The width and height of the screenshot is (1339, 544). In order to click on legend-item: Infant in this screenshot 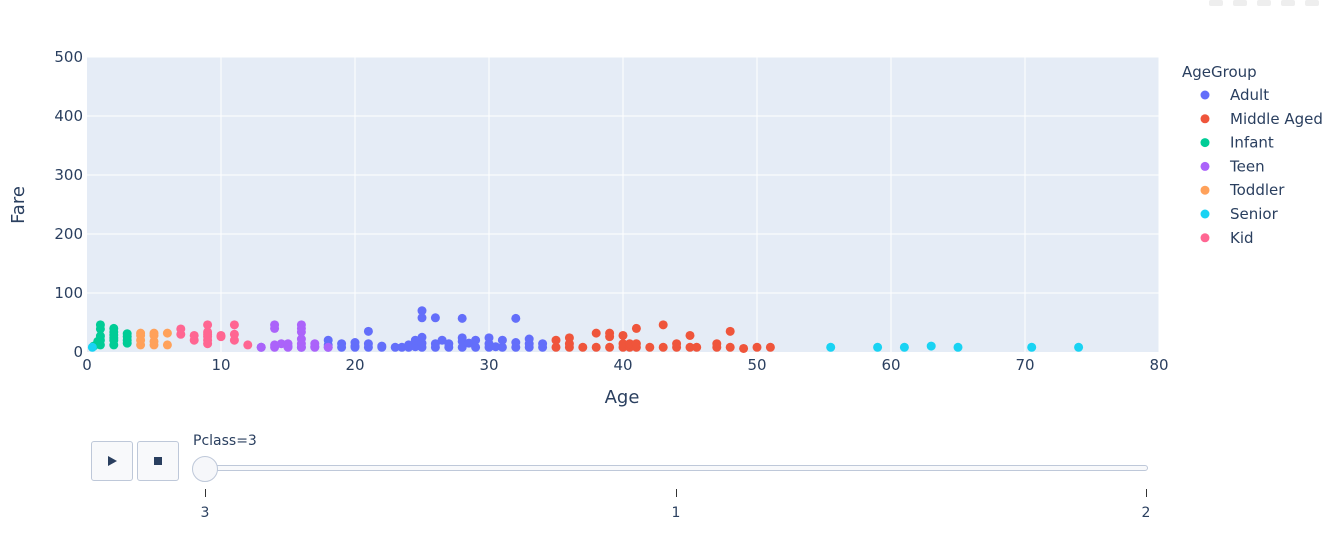, I will do `click(1237, 143)`.